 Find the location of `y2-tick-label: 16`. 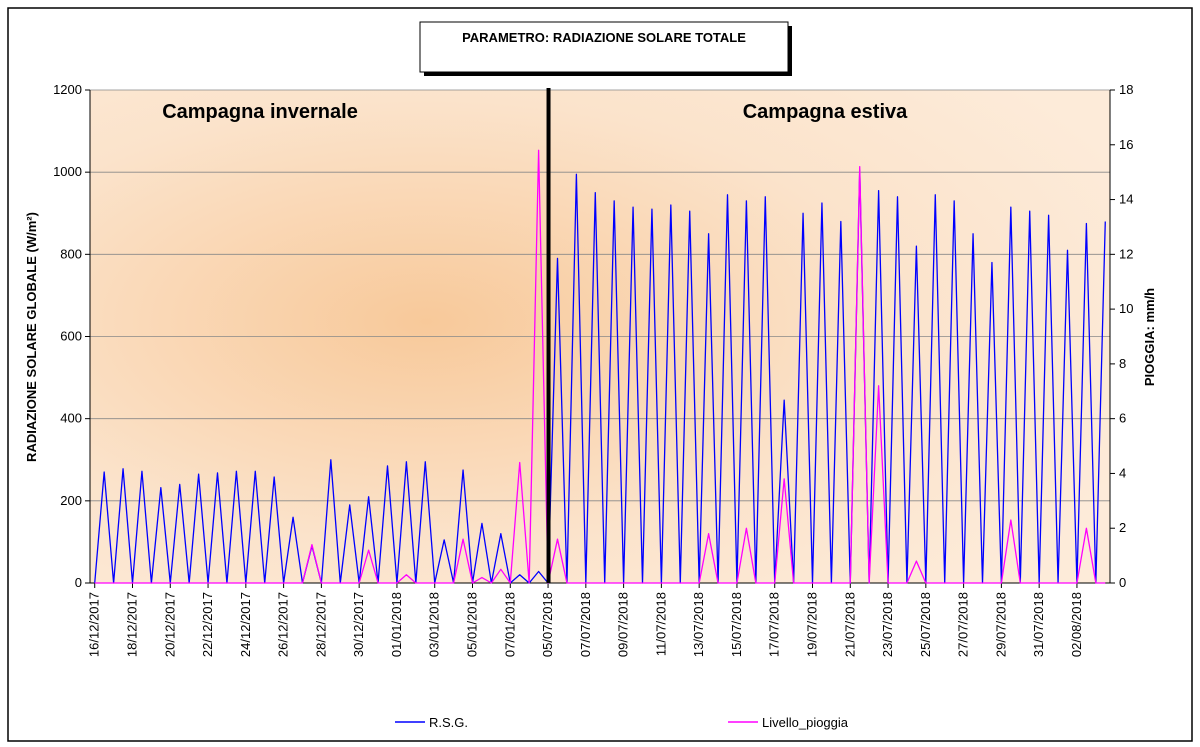

y2-tick-label: 16 is located at coordinates (1126, 144).